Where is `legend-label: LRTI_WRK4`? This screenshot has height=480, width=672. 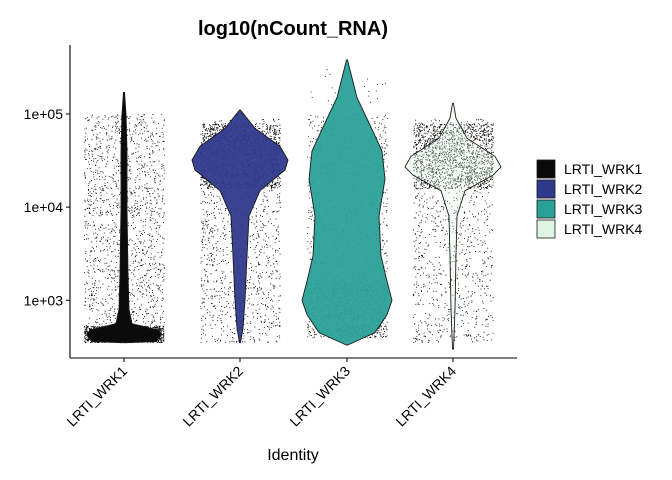 legend-label: LRTI_WRK4 is located at coordinates (603, 229).